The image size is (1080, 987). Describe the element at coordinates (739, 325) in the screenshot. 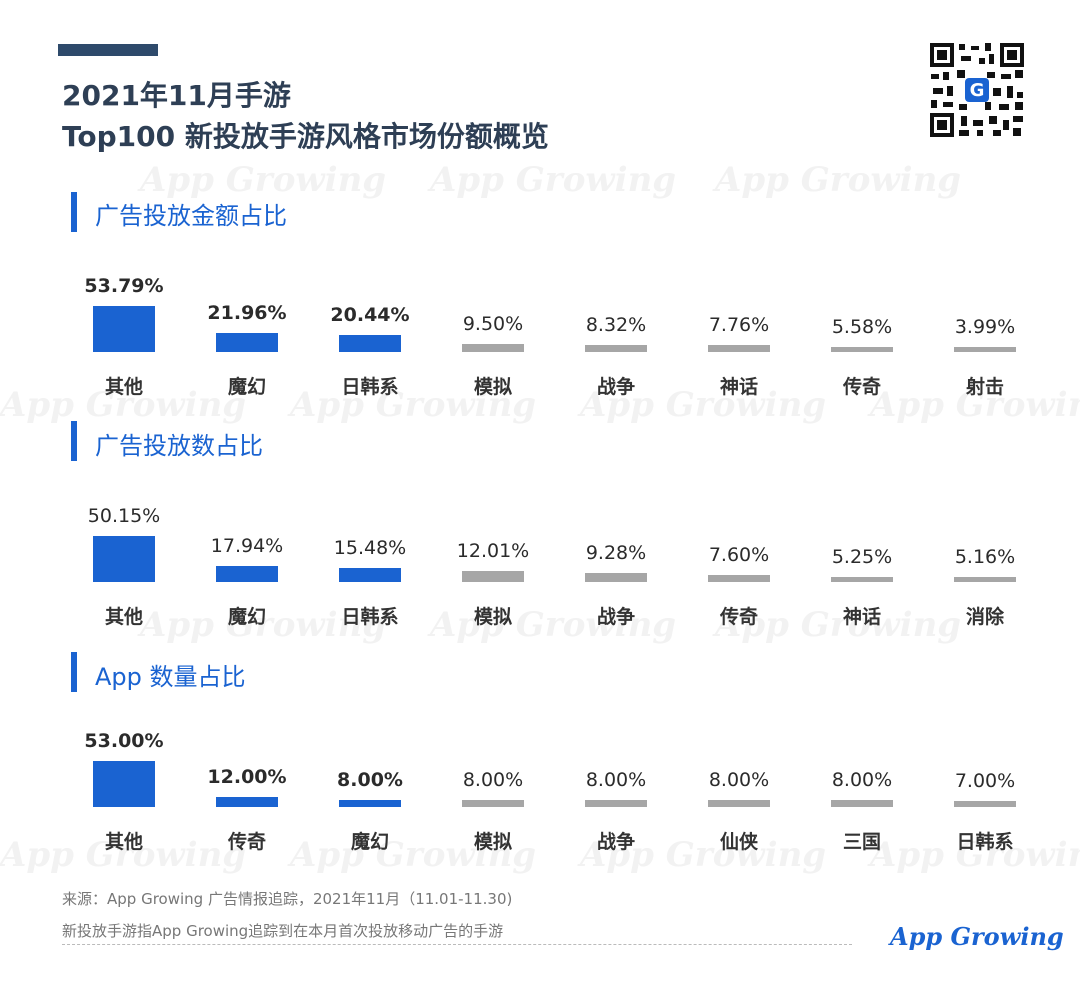

I see `bar-value-label: 7.76%` at that location.